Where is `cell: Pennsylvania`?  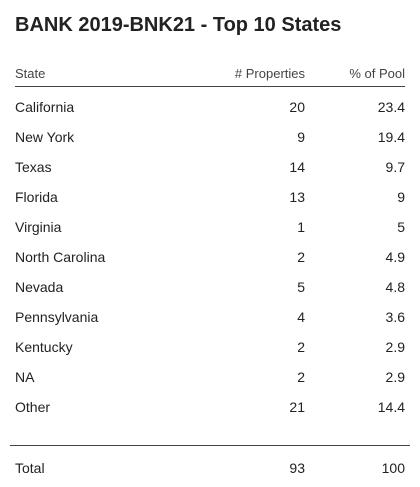 cell: Pennsylvania is located at coordinates (57, 317).